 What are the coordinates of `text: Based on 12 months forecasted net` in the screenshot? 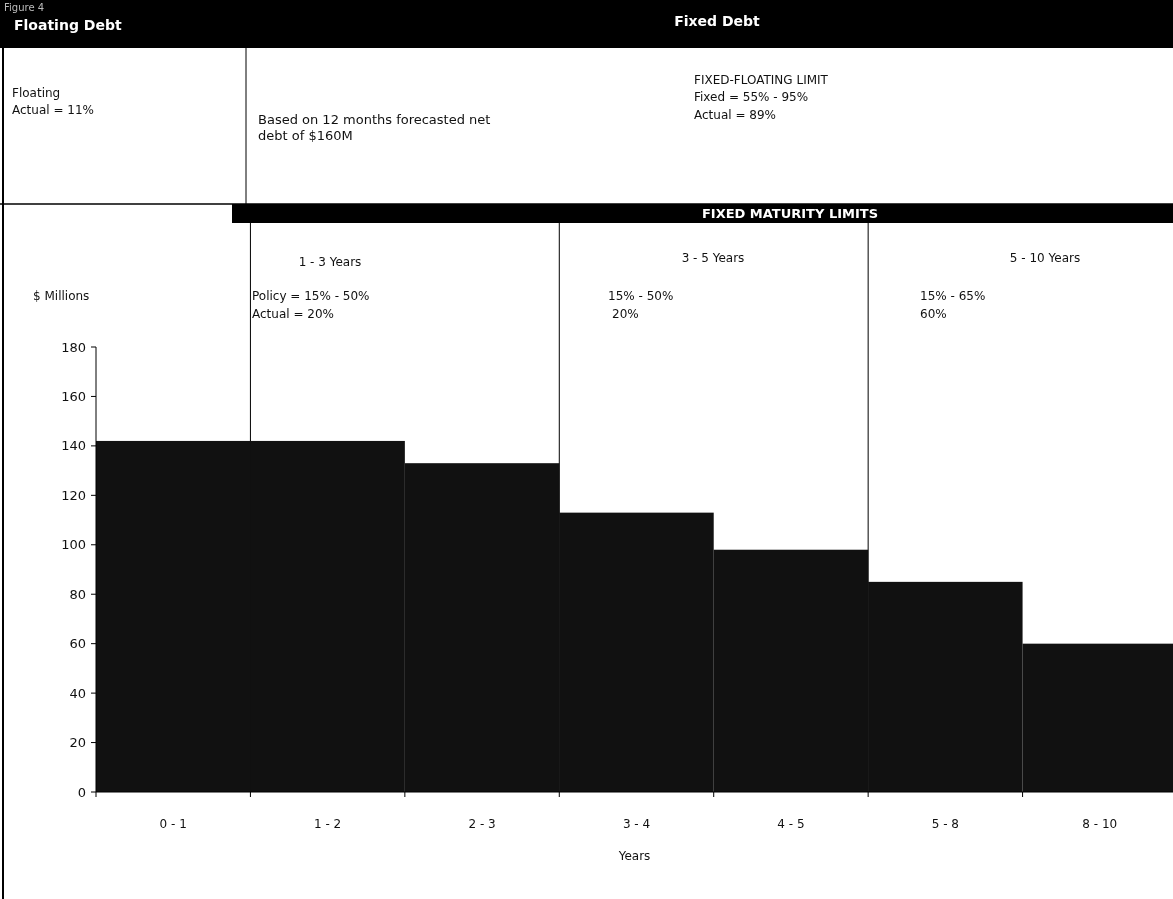 It's located at (374, 119).